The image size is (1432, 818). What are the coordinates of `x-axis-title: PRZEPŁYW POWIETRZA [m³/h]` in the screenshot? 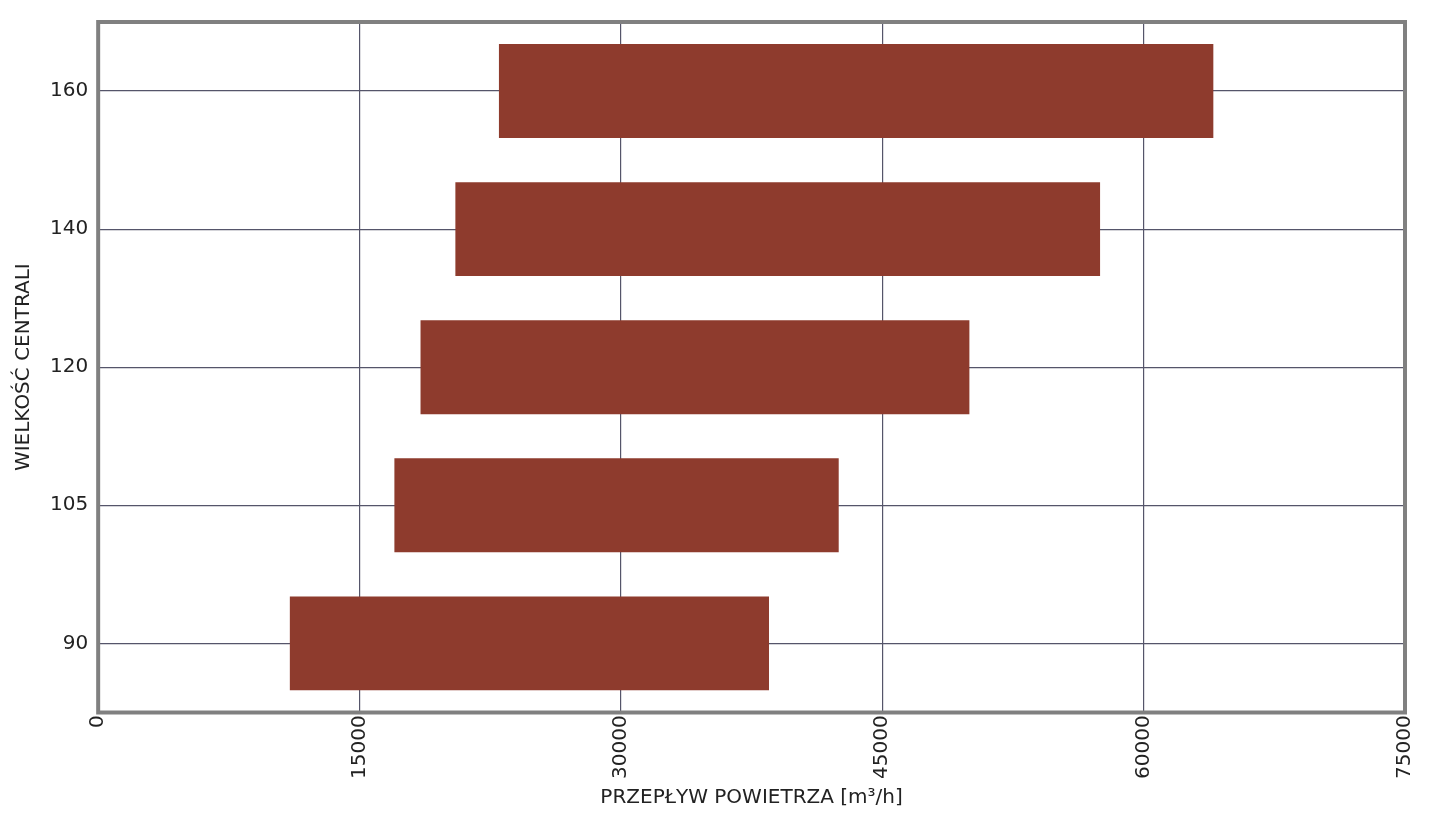 It's located at (751, 796).